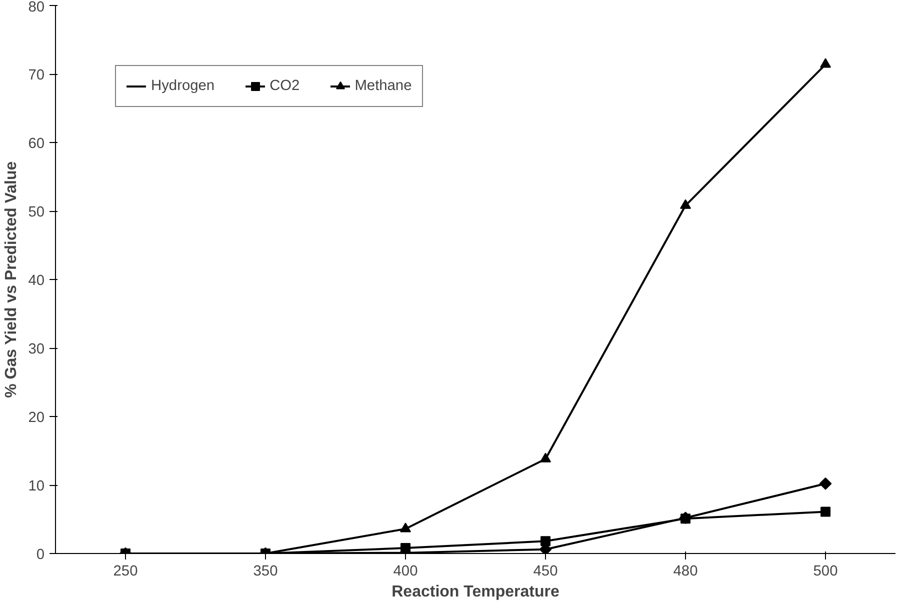 Image resolution: width=902 pixels, height=605 pixels. I want to click on y-tick-label: 80, so click(36, 8).